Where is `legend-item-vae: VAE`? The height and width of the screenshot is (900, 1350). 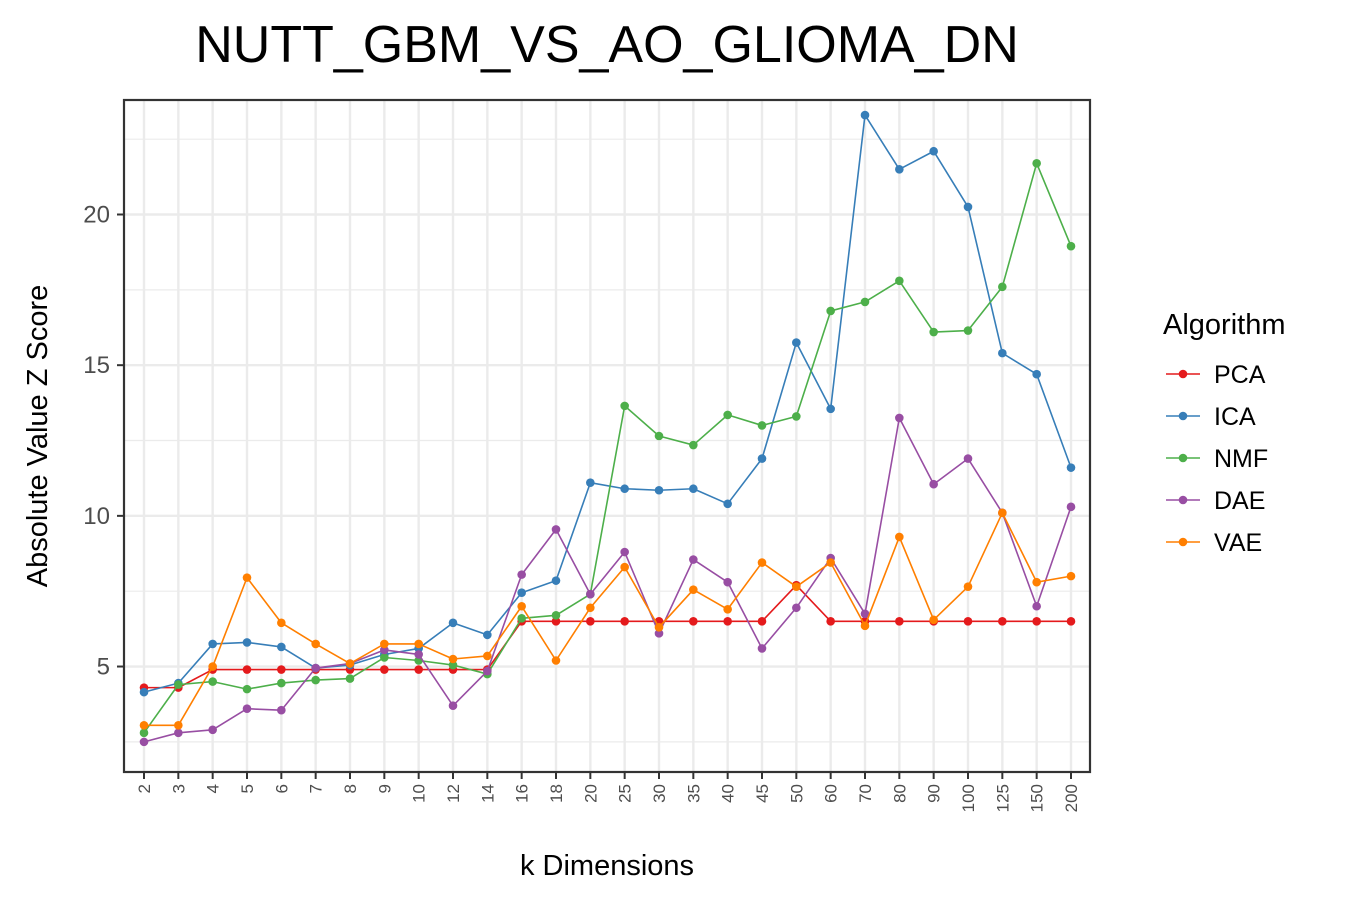
legend-item-vae: VAE is located at coordinates (1214, 543).